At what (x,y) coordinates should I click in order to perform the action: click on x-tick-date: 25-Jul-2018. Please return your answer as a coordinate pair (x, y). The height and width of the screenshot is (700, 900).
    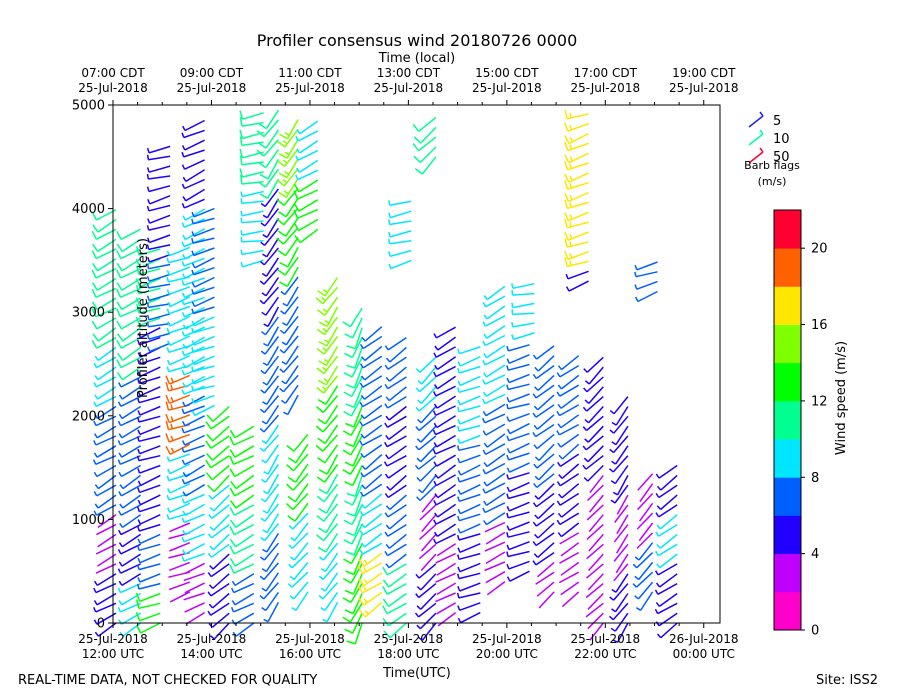
    Looking at the image, I should click on (113, 639).